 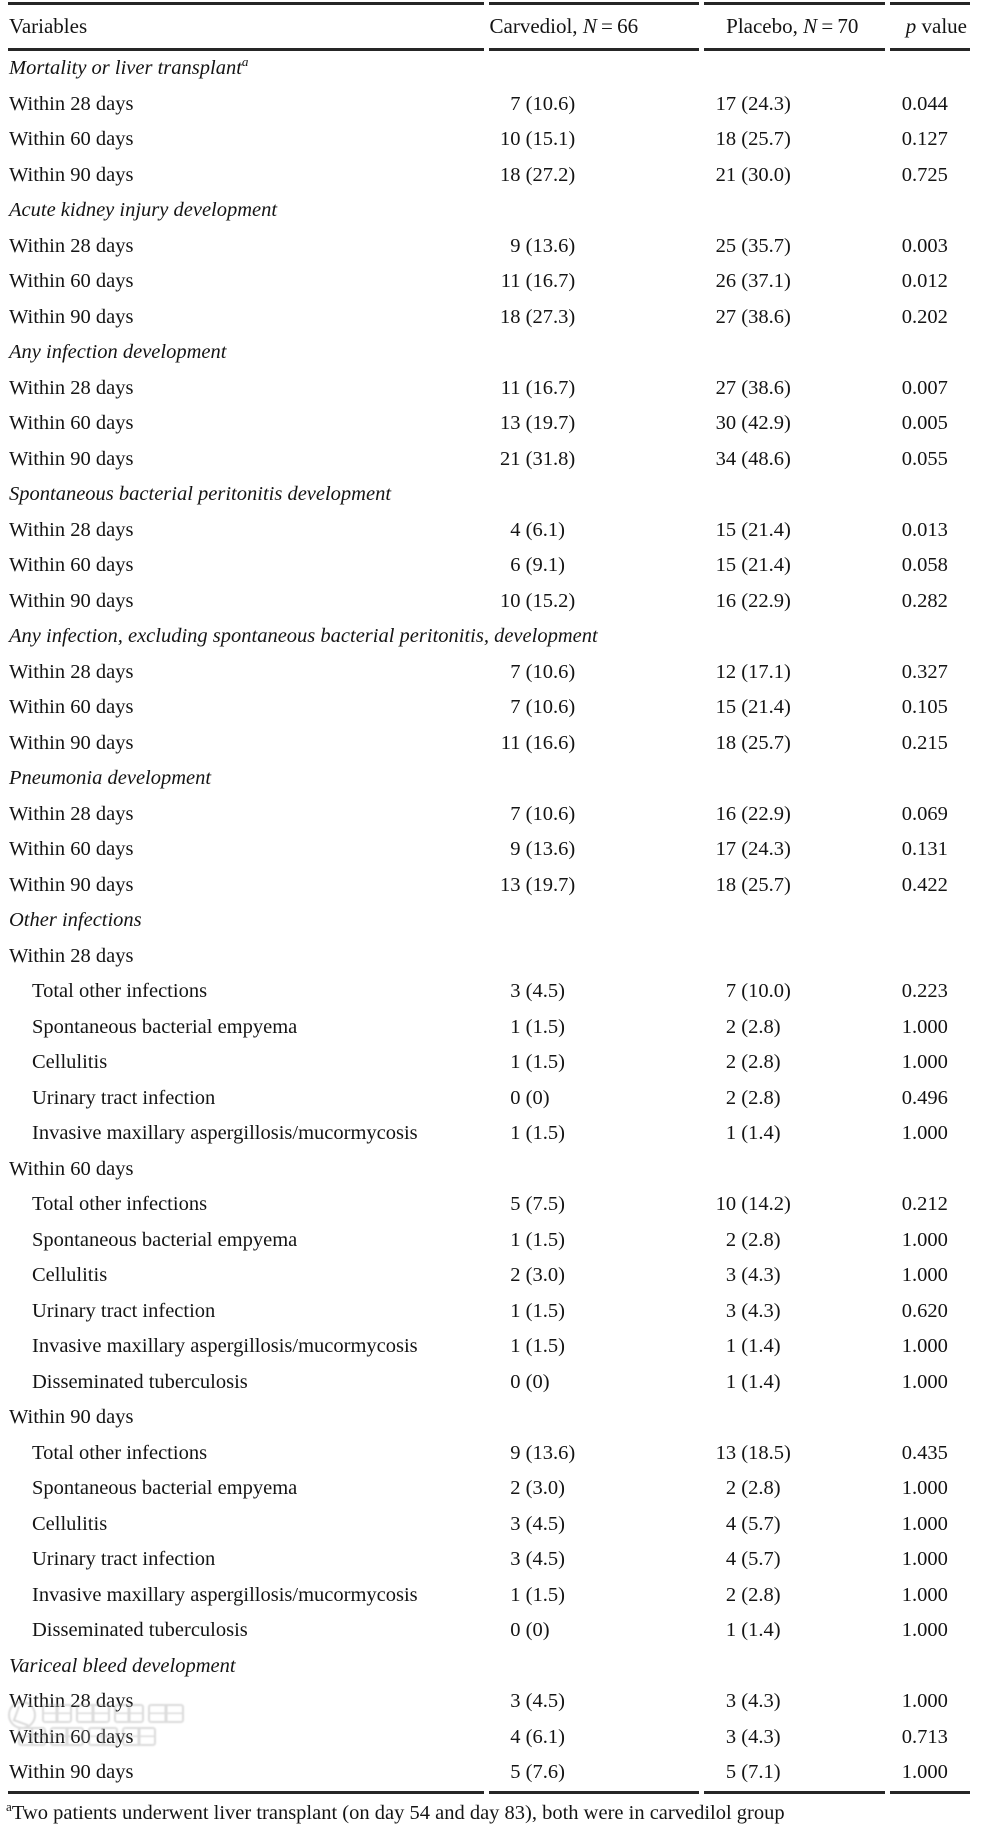 I want to click on placebo-value: 17 (24.3), so click(x=794, y=105).